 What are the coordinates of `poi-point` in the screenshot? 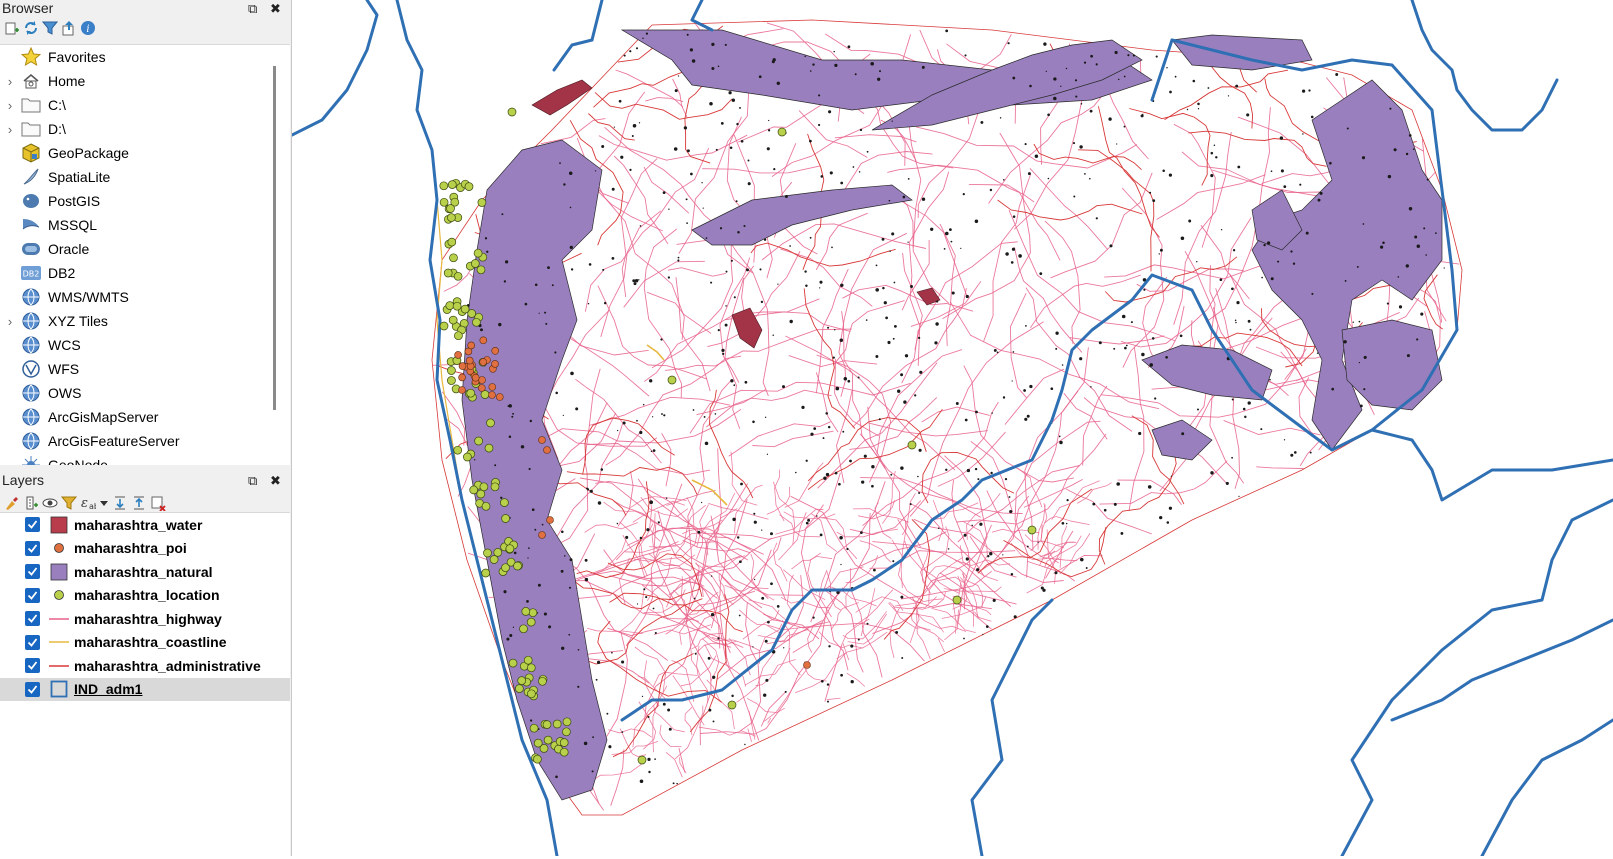 It's located at (475, 377).